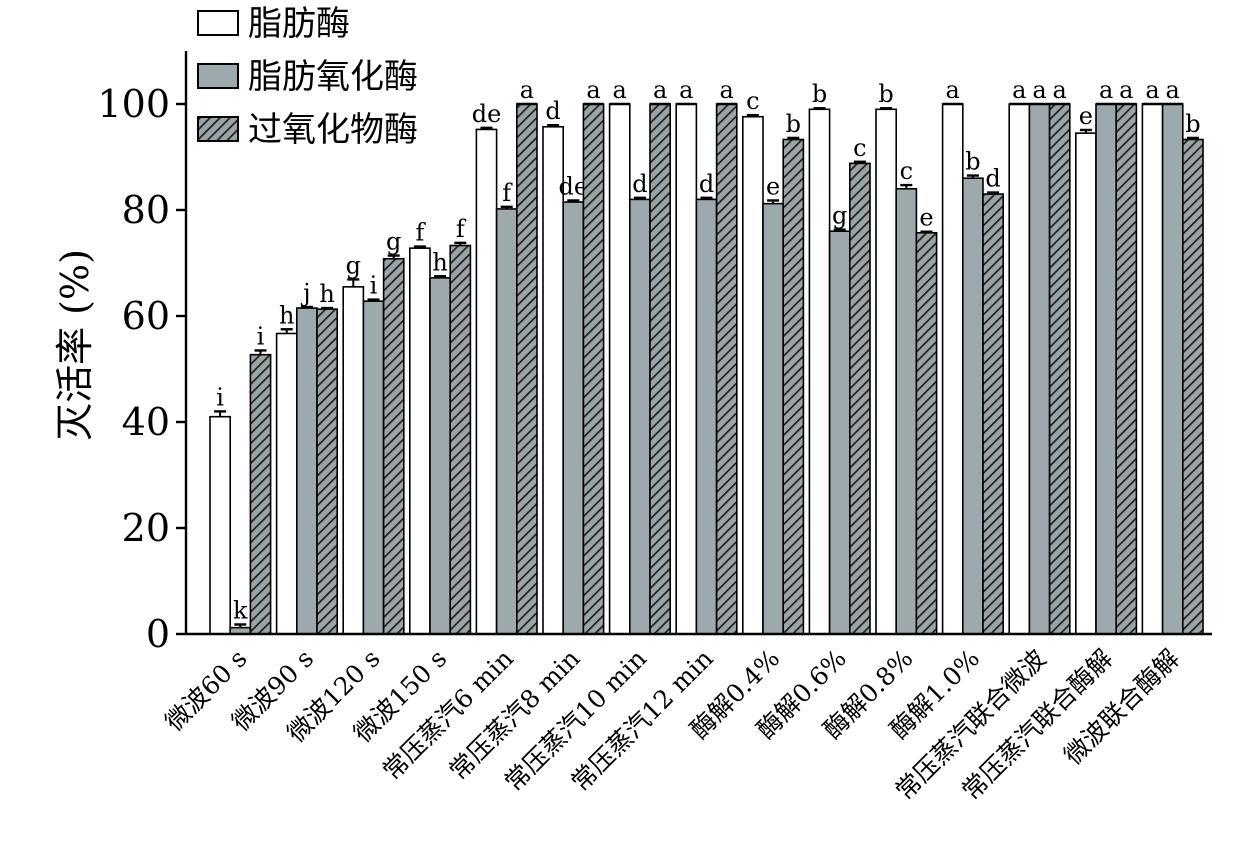  I want to click on legend-swatch-hatch, so click(218, 129).